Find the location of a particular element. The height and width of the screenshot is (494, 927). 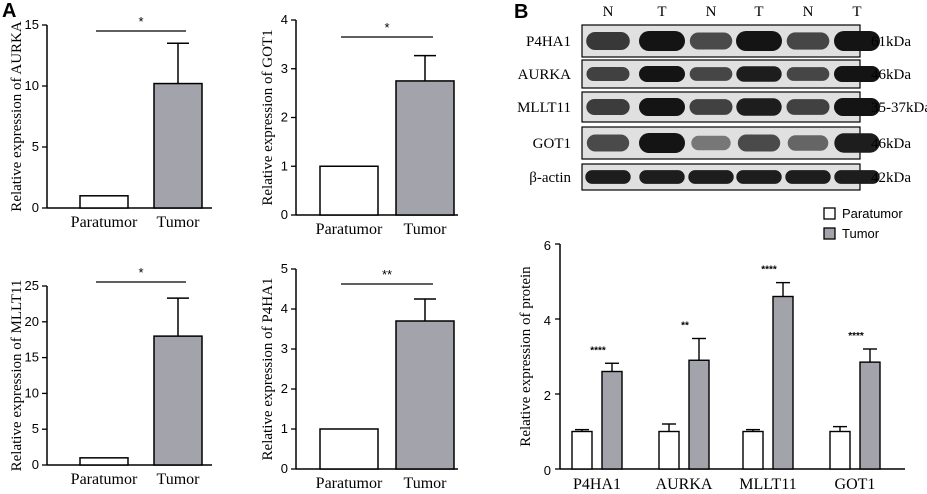

category-label: GOT1 is located at coordinates (855, 484).